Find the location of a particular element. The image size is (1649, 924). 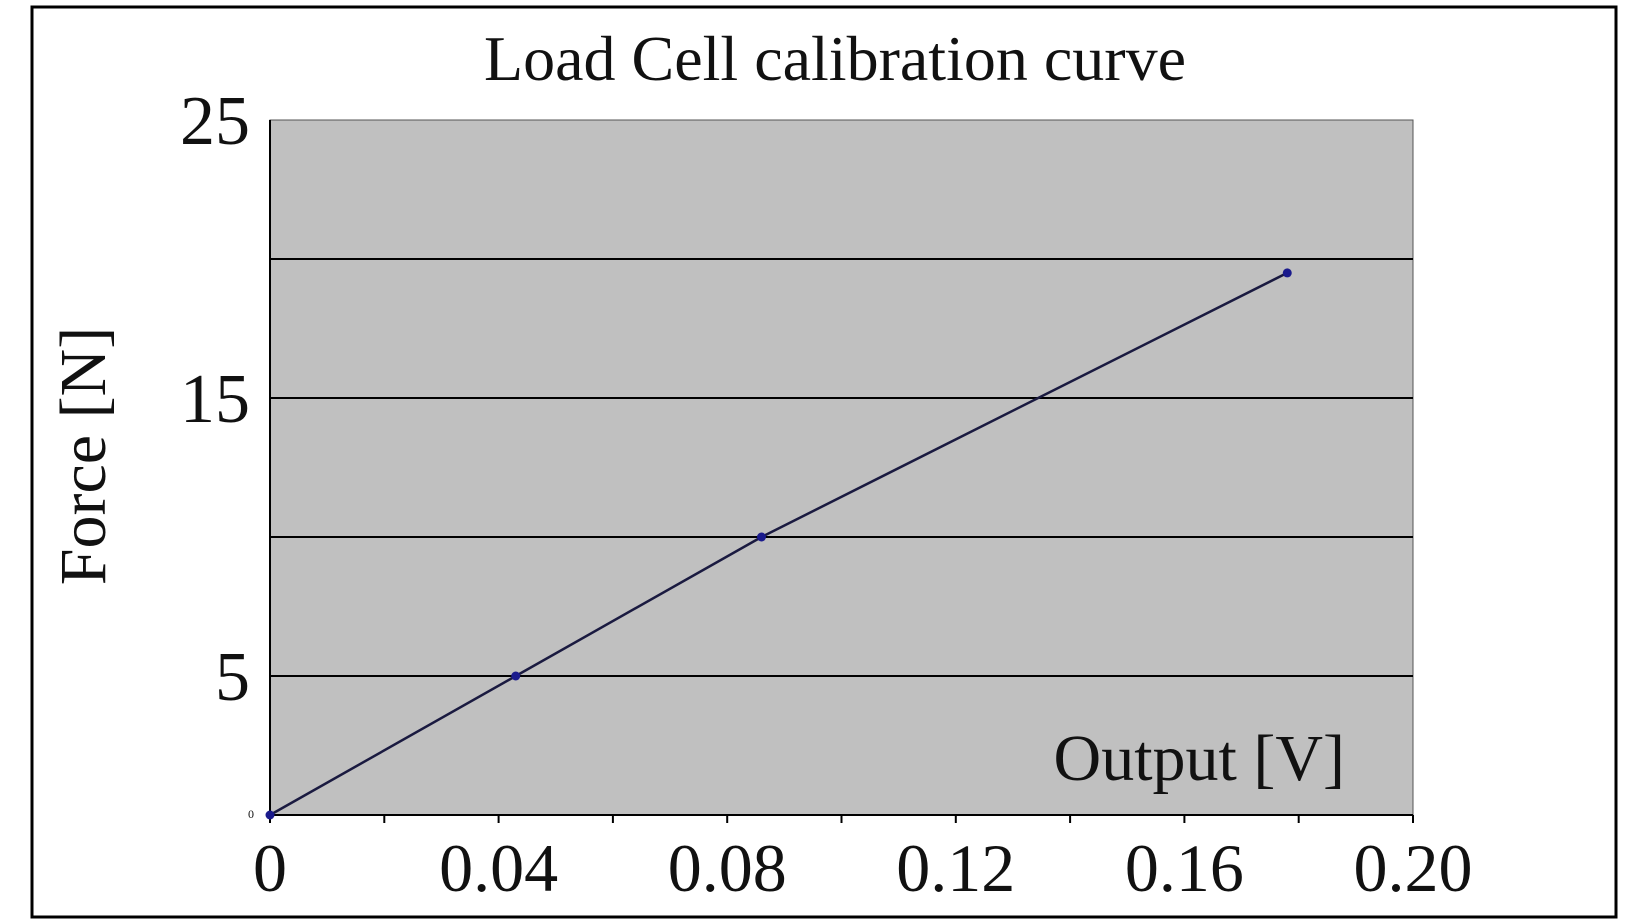

chart-title: Load Cell calibration curve is located at coordinates (835, 58).